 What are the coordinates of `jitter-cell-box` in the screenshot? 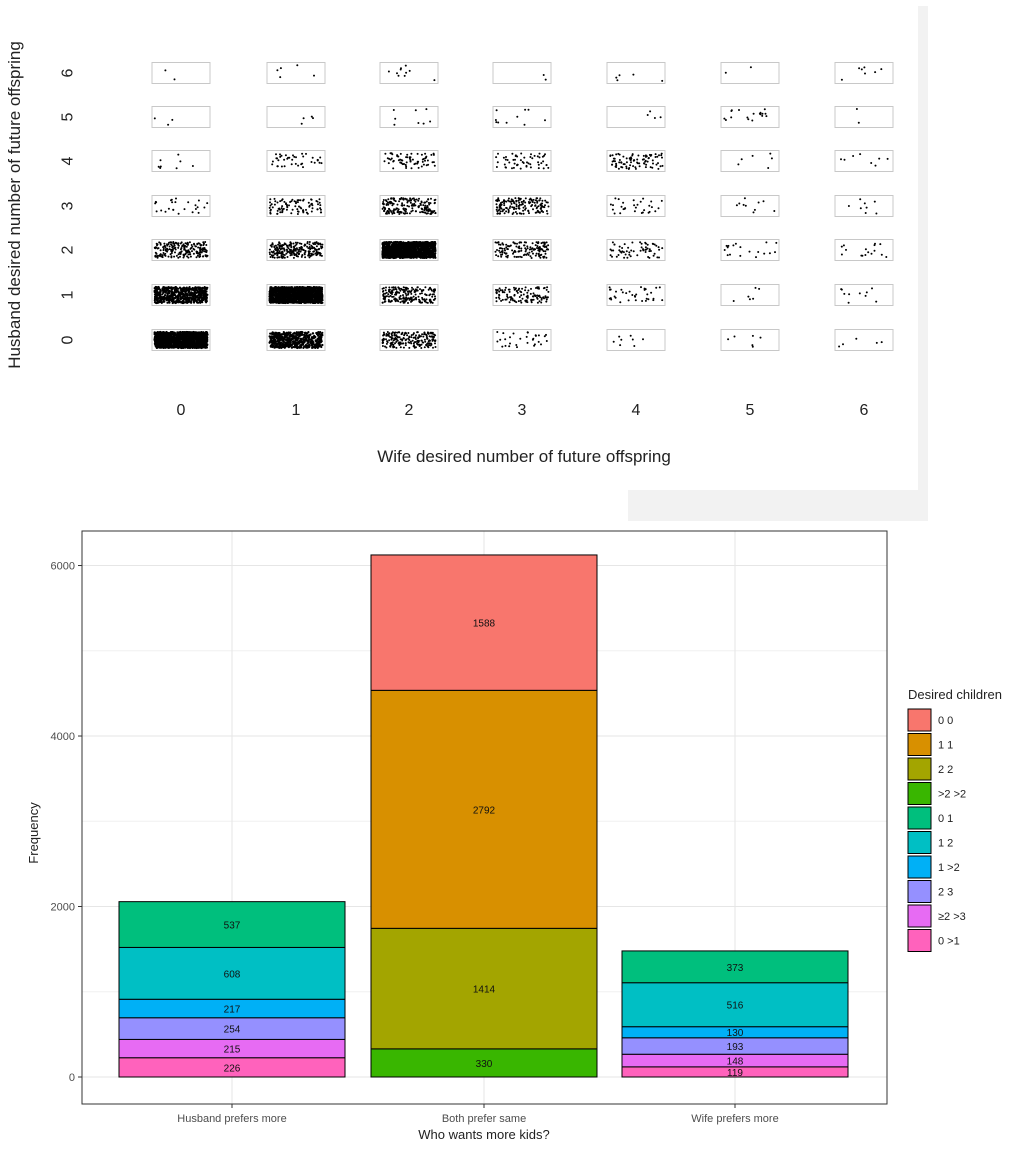 It's located at (864, 295).